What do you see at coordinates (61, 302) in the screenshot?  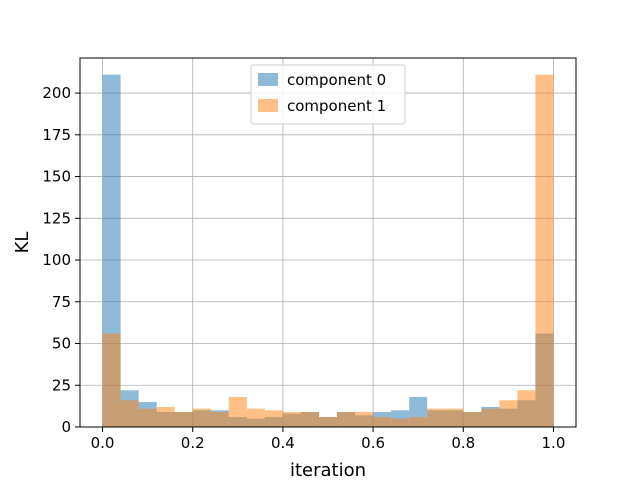 I see `y-tick-label: 75` at bounding box center [61, 302].